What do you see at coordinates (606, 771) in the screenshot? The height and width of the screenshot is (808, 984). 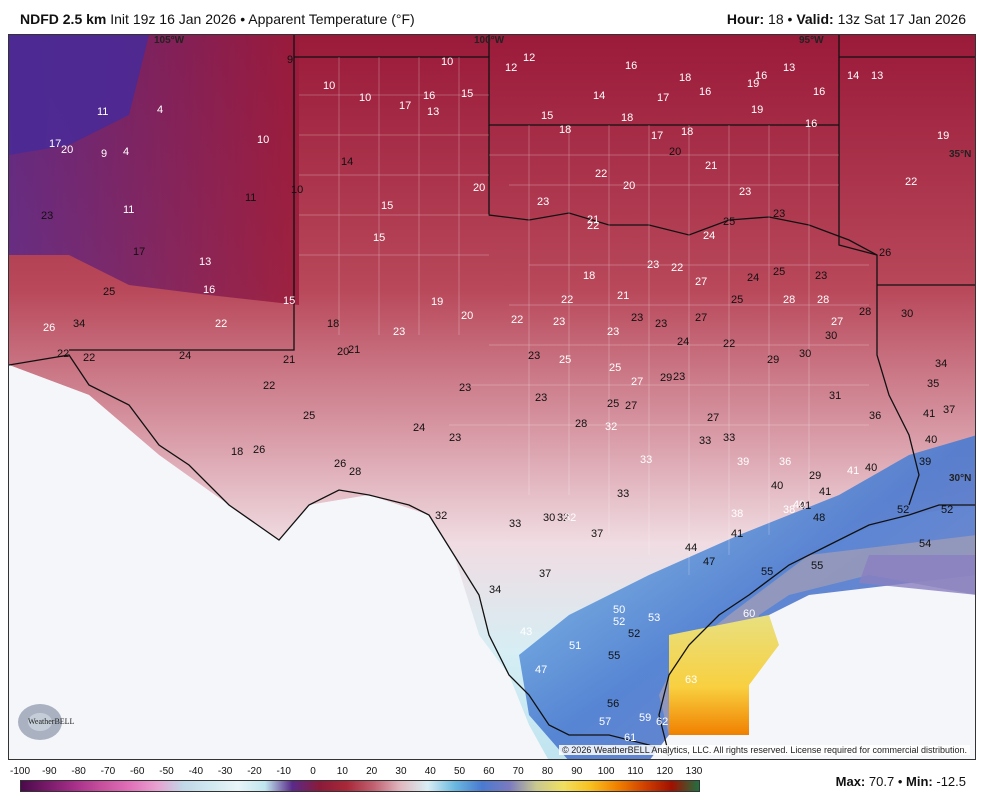 I see `legend-tick-label: 100` at bounding box center [606, 771].